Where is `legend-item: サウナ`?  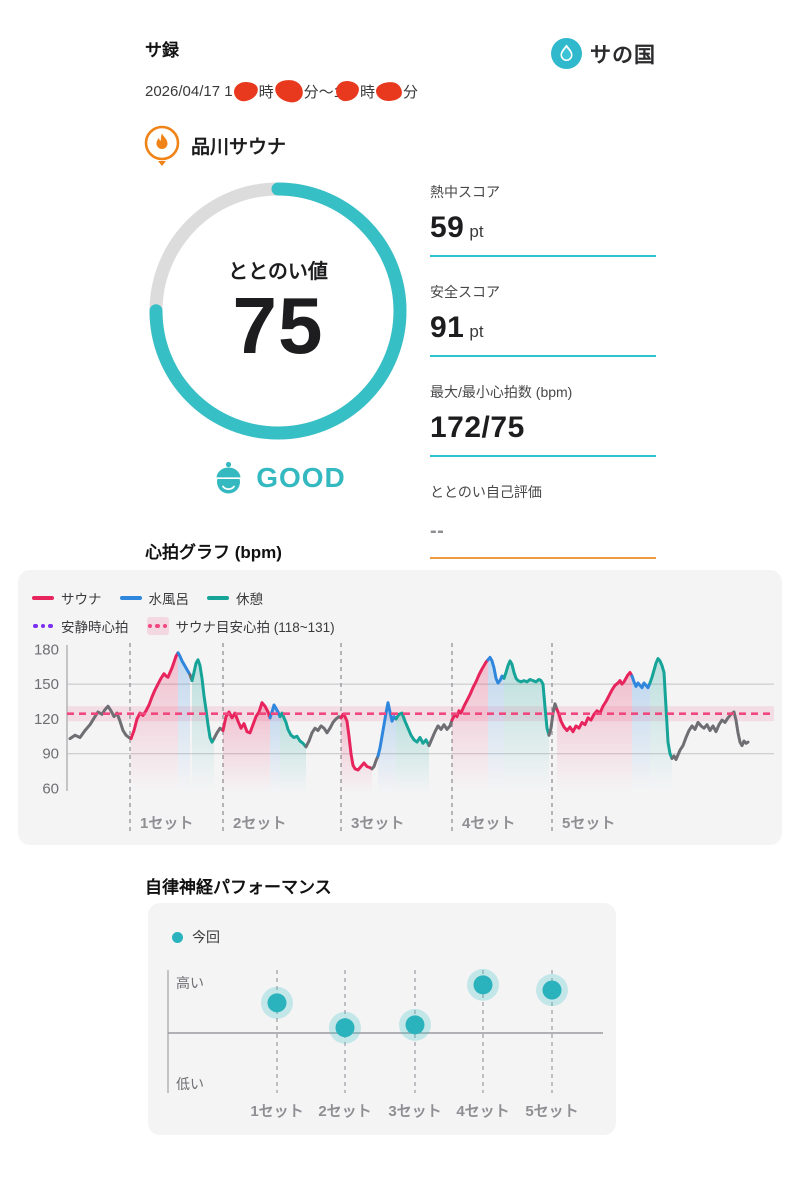
legend-item: サウナ is located at coordinates (67, 598).